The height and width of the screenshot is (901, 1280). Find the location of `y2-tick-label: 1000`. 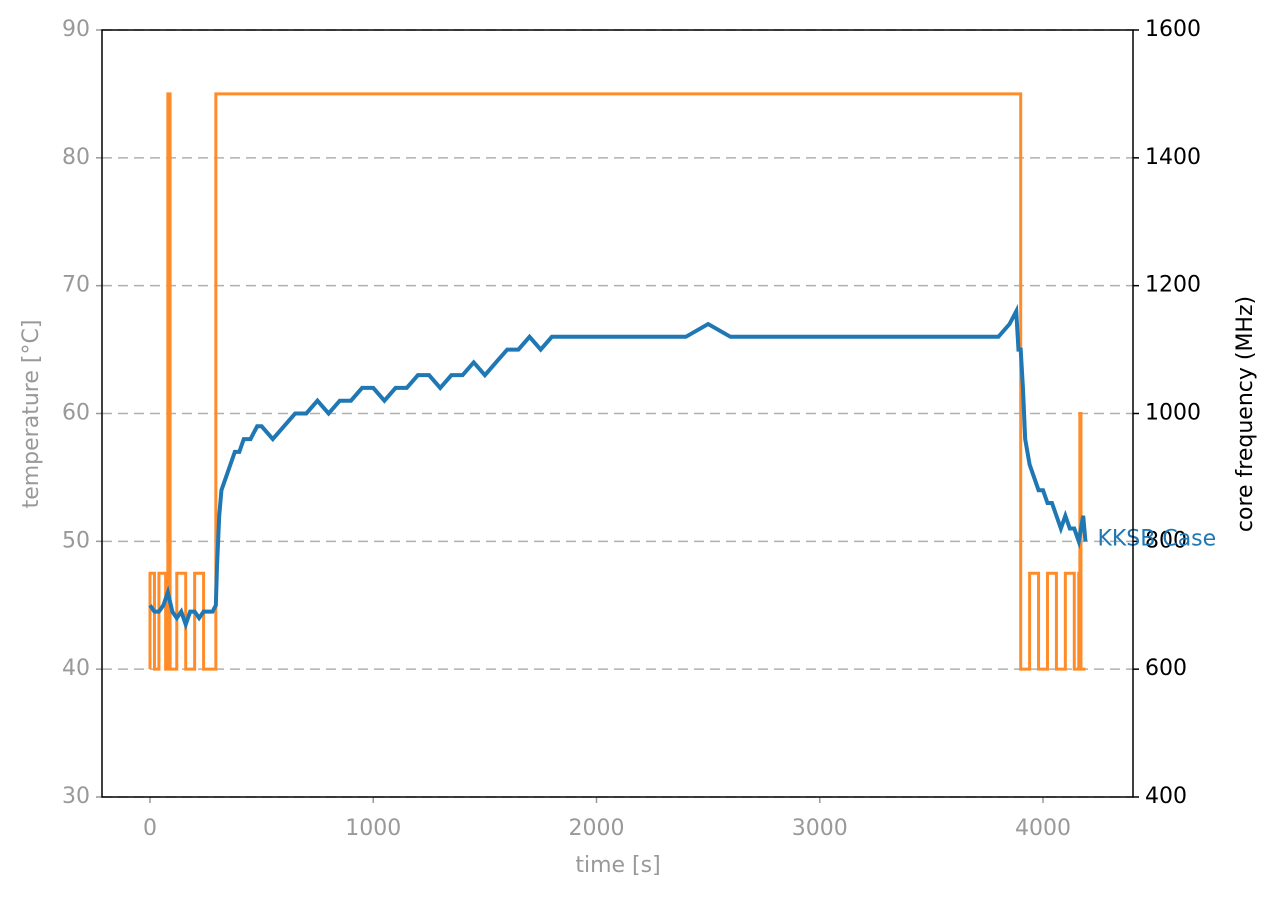

y2-tick-label: 1000 is located at coordinates (1173, 413).